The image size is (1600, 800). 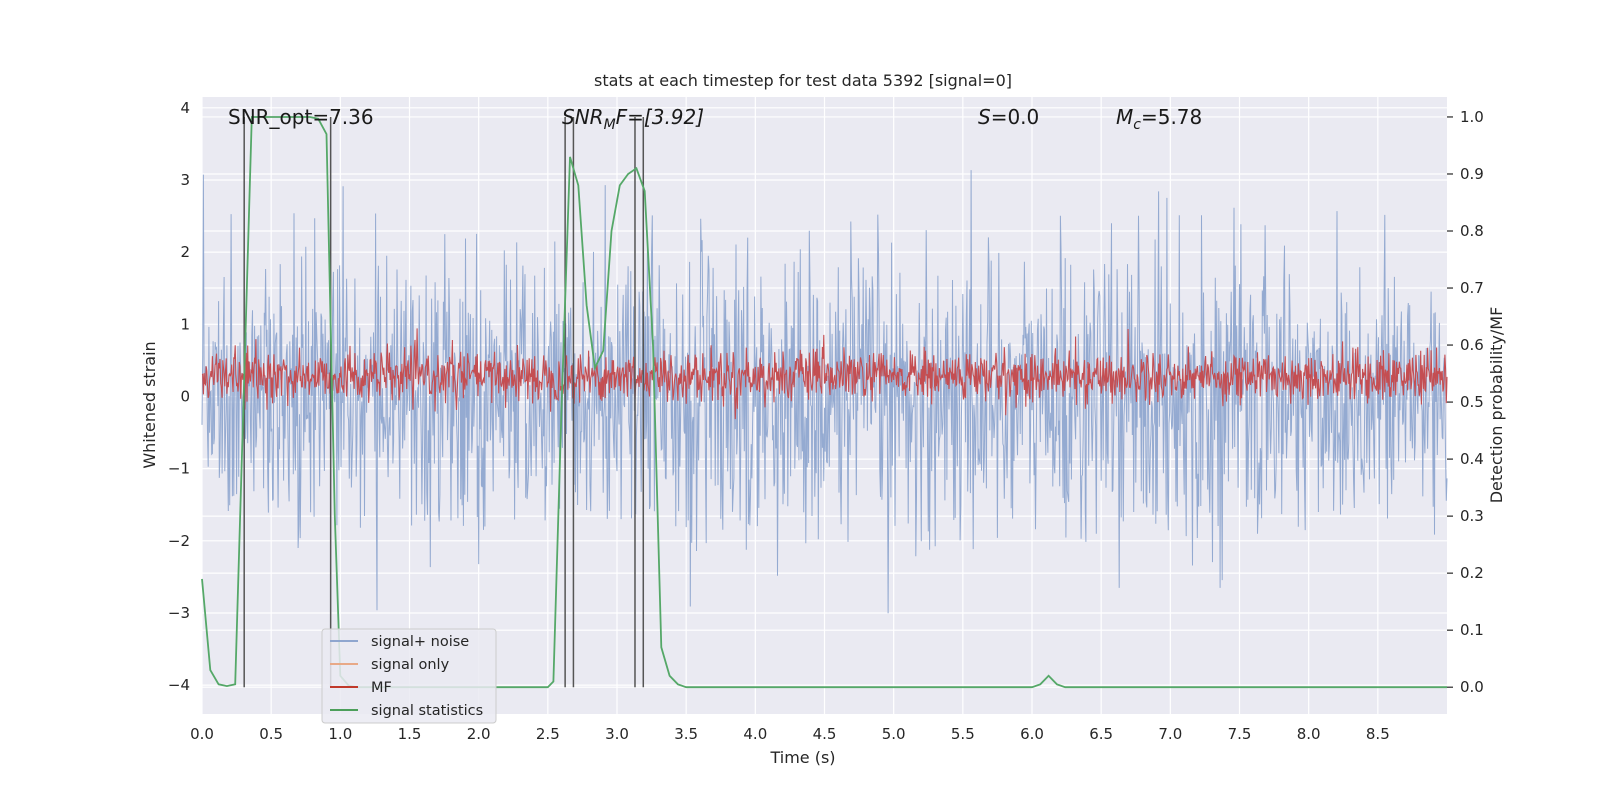 What do you see at coordinates (802, 757) in the screenshot?
I see `x-axis-label: Time (s)` at bounding box center [802, 757].